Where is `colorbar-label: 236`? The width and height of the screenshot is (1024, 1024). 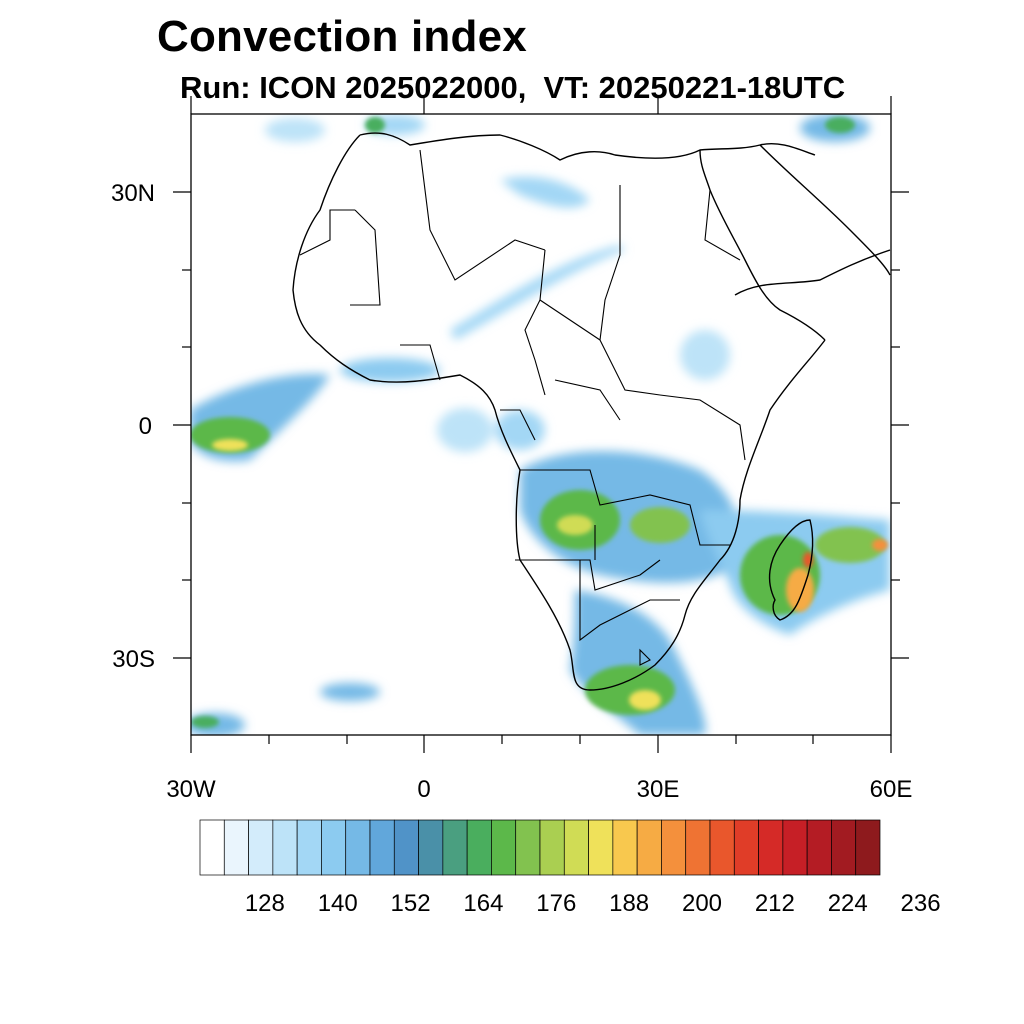
colorbar-label: 236 is located at coordinates (921, 903).